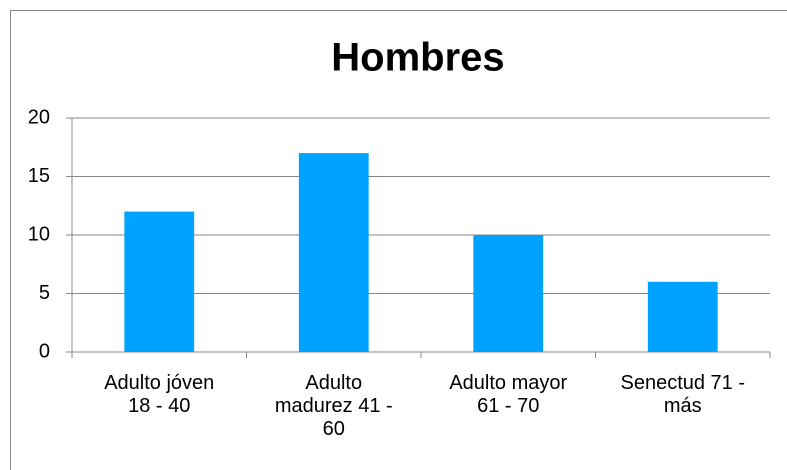 The image size is (787, 470). I want to click on x-tick-label: Adulto jóven 18 - 40, so click(159, 394).